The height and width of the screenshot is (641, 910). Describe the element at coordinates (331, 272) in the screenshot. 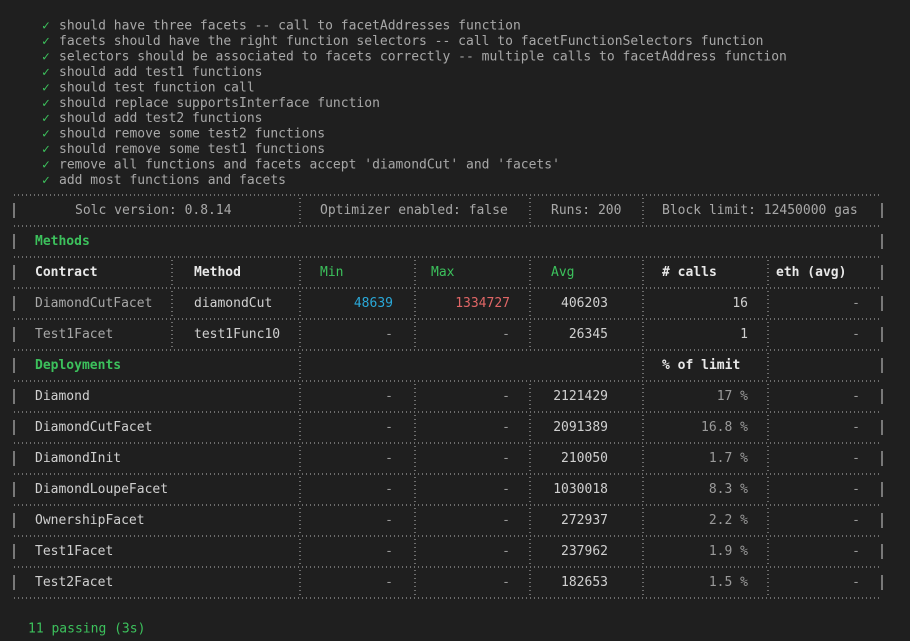

I see `column-header: Min` at that location.